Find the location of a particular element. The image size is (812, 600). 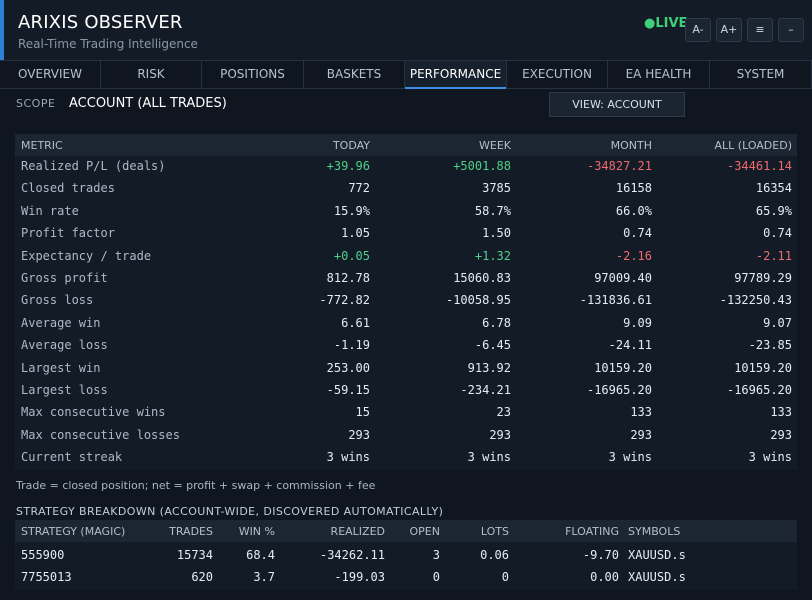

strategy-cell: -34262.11 is located at coordinates (352, 555).